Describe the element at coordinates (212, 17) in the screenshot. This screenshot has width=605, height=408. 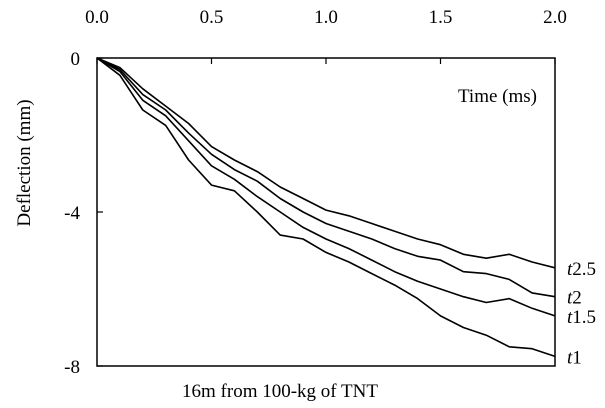
I see `x-tick-label: 0.5` at that location.